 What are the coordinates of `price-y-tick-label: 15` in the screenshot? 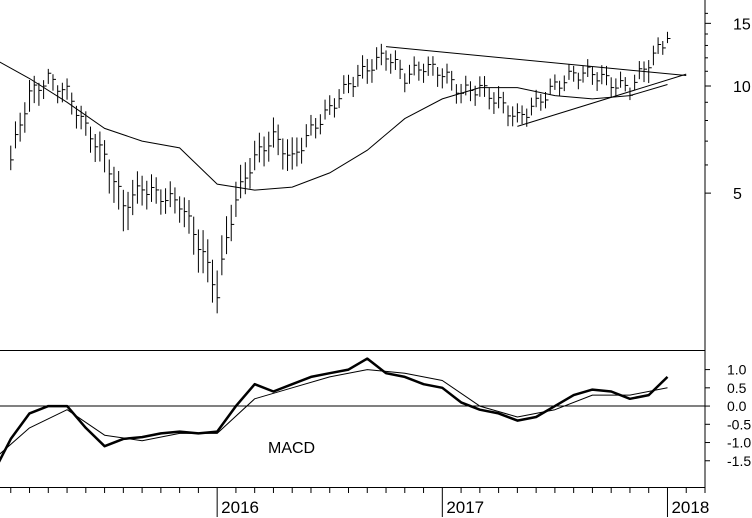 It's located at (742, 24).